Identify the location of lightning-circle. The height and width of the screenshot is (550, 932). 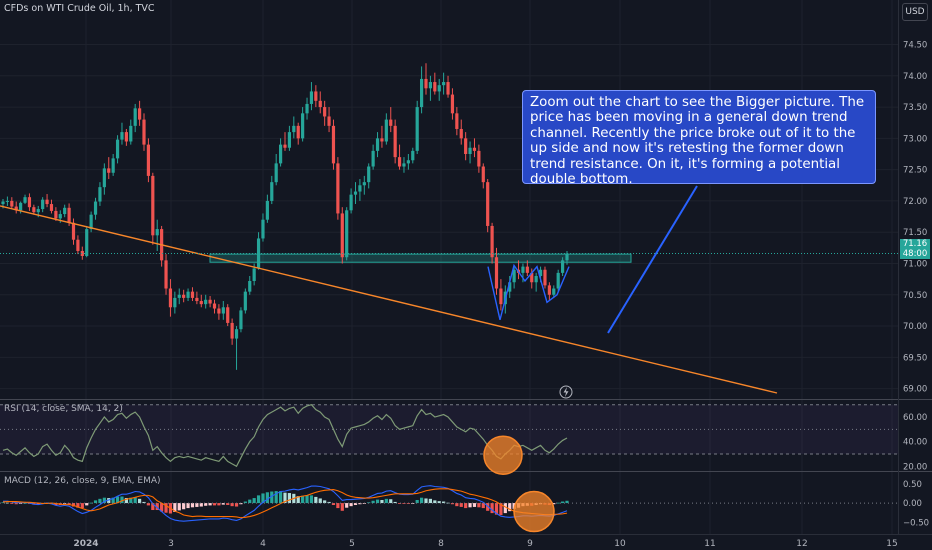
(566, 392).